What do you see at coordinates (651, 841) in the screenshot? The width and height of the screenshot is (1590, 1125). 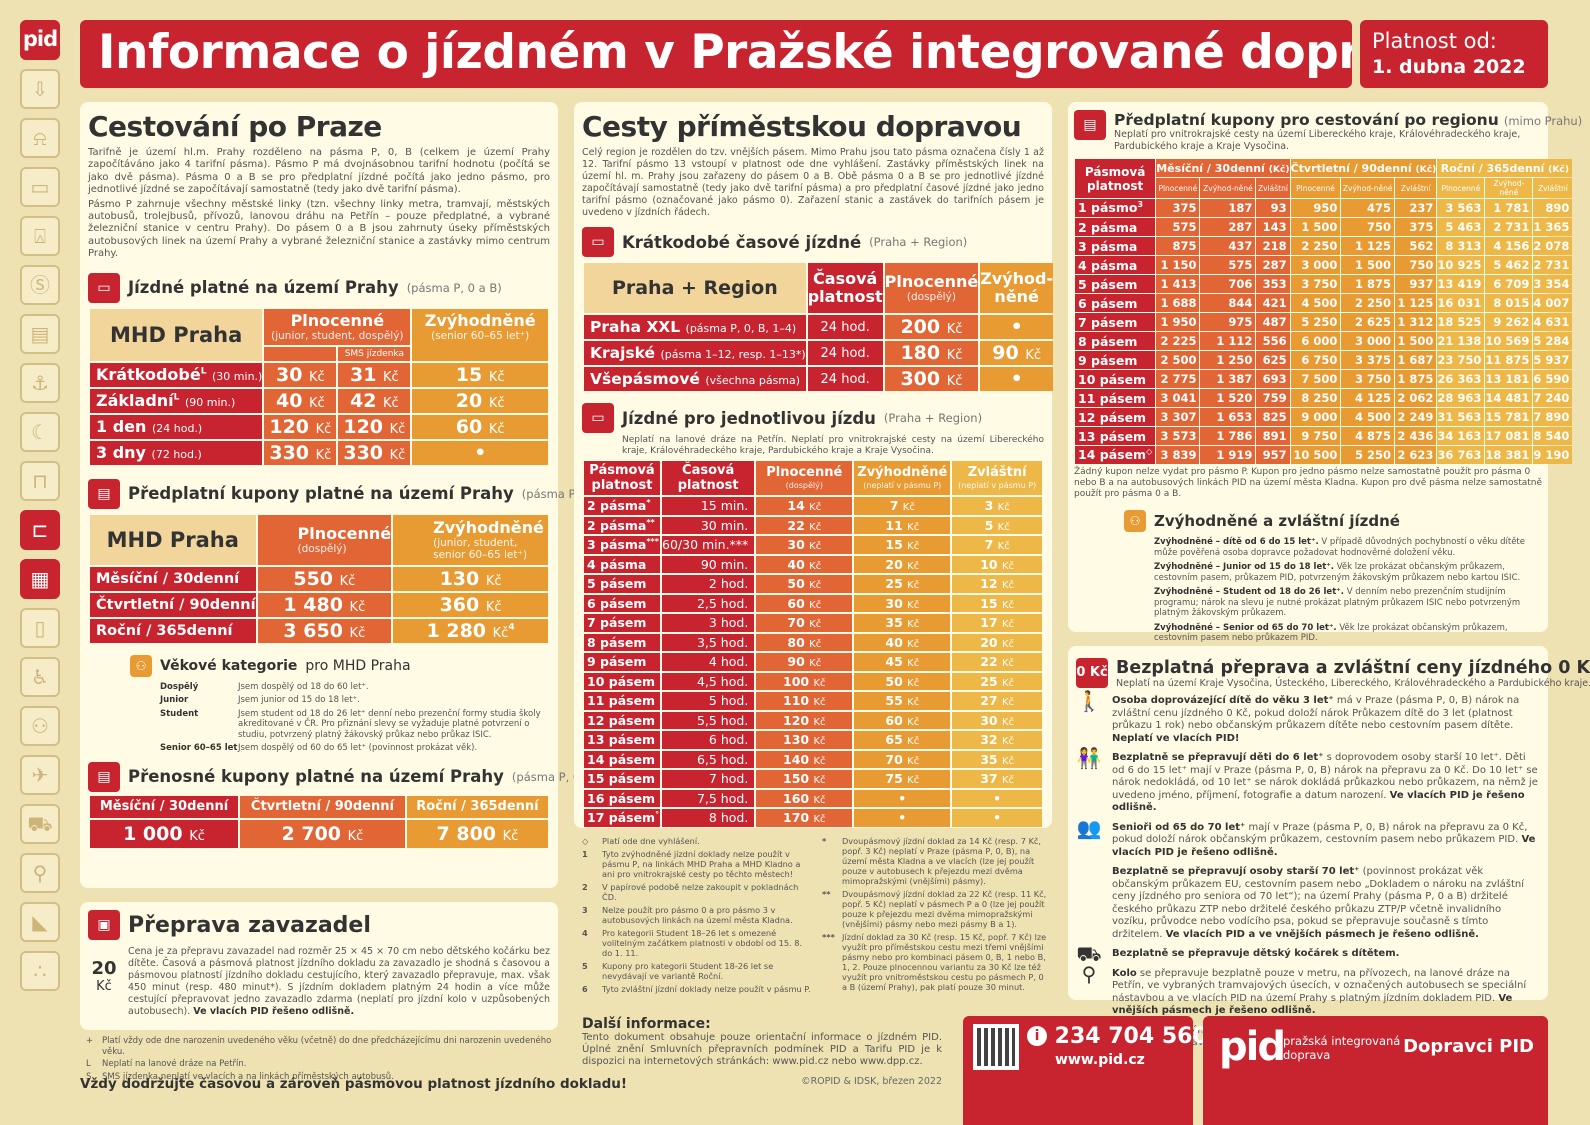 I see `footnote-text: Platí ode dne vyhlášení.` at bounding box center [651, 841].